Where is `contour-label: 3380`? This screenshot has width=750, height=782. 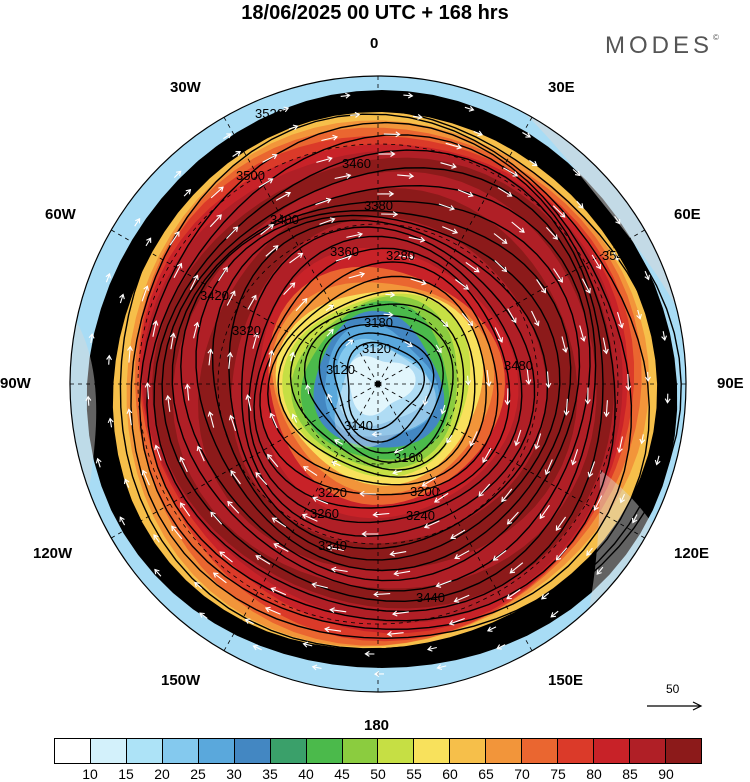
contour-label: 3380 is located at coordinates (378, 205).